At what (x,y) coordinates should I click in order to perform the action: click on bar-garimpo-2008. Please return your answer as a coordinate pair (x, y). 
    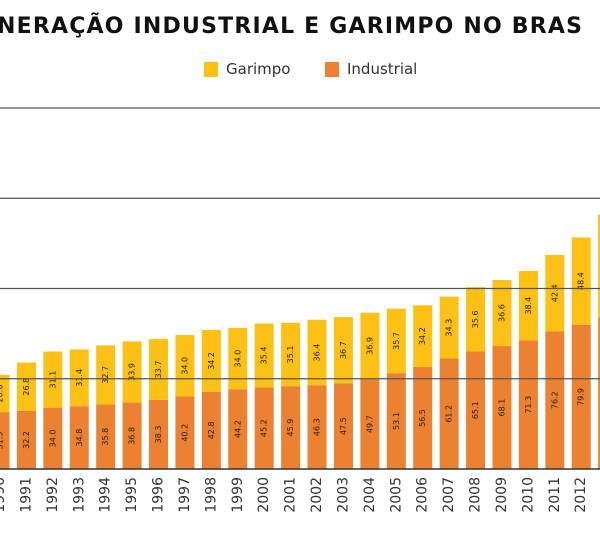
    Looking at the image, I should click on (476, 319).